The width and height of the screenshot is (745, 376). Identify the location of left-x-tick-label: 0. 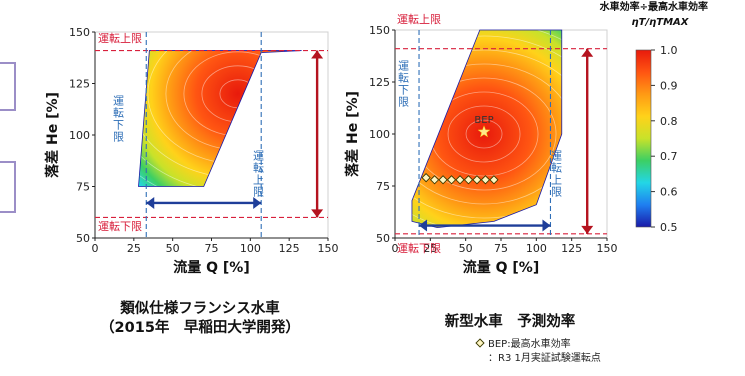
(95, 248).